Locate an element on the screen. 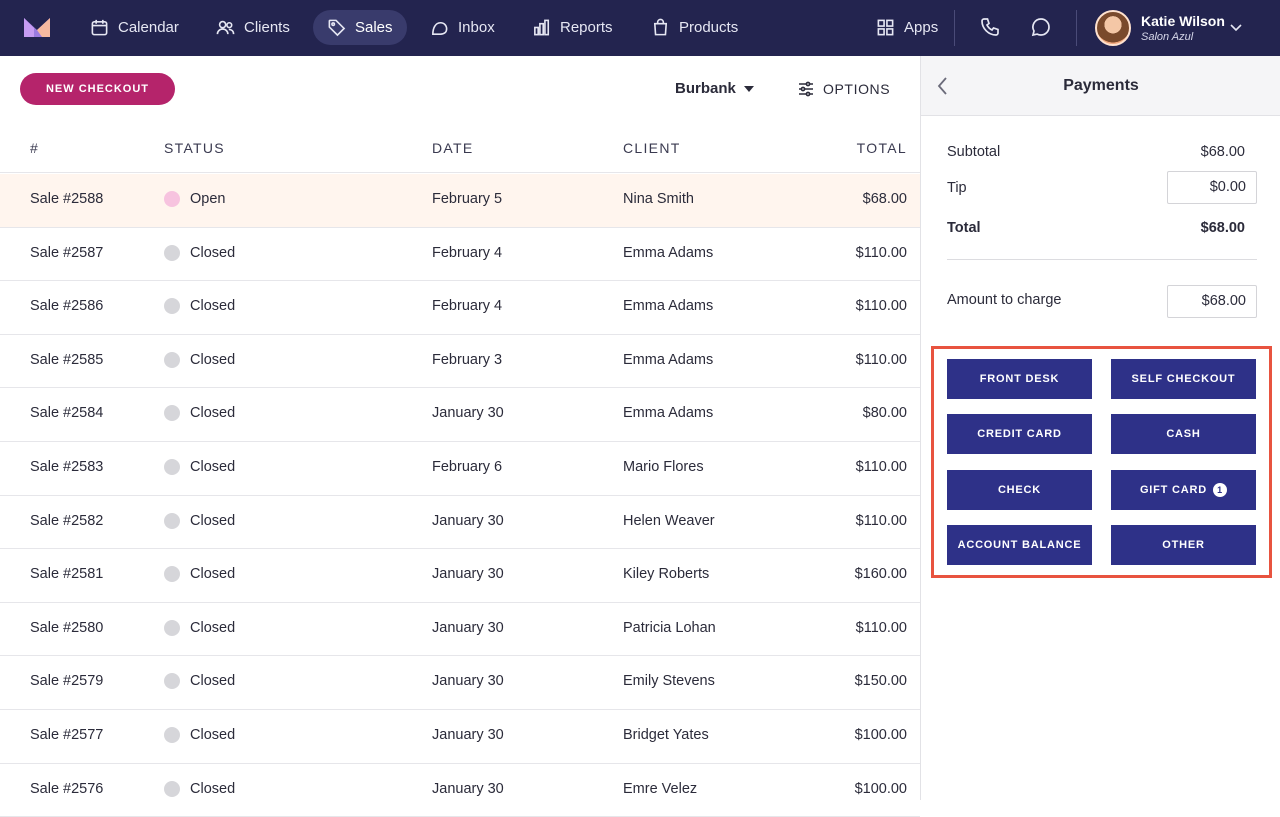  chevron-left-icon is located at coordinates (943, 86).